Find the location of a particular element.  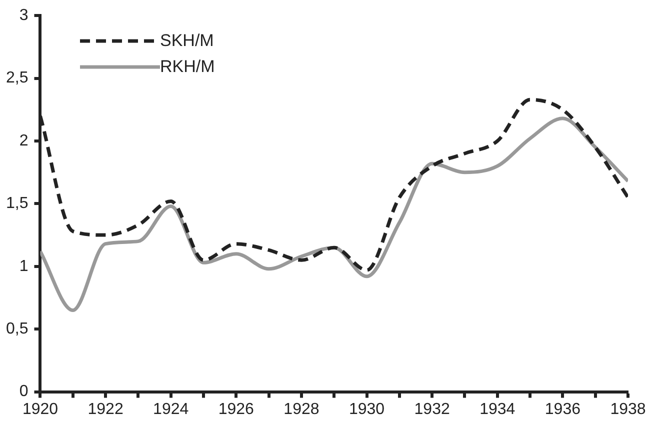

x-tick-label: 1932 is located at coordinates (432, 409).